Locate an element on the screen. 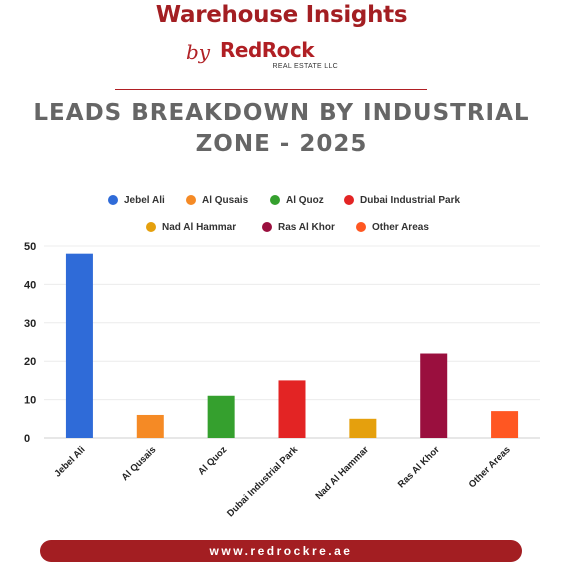 The width and height of the screenshot is (563, 563). y-tick-label: 40 is located at coordinates (30, 285).